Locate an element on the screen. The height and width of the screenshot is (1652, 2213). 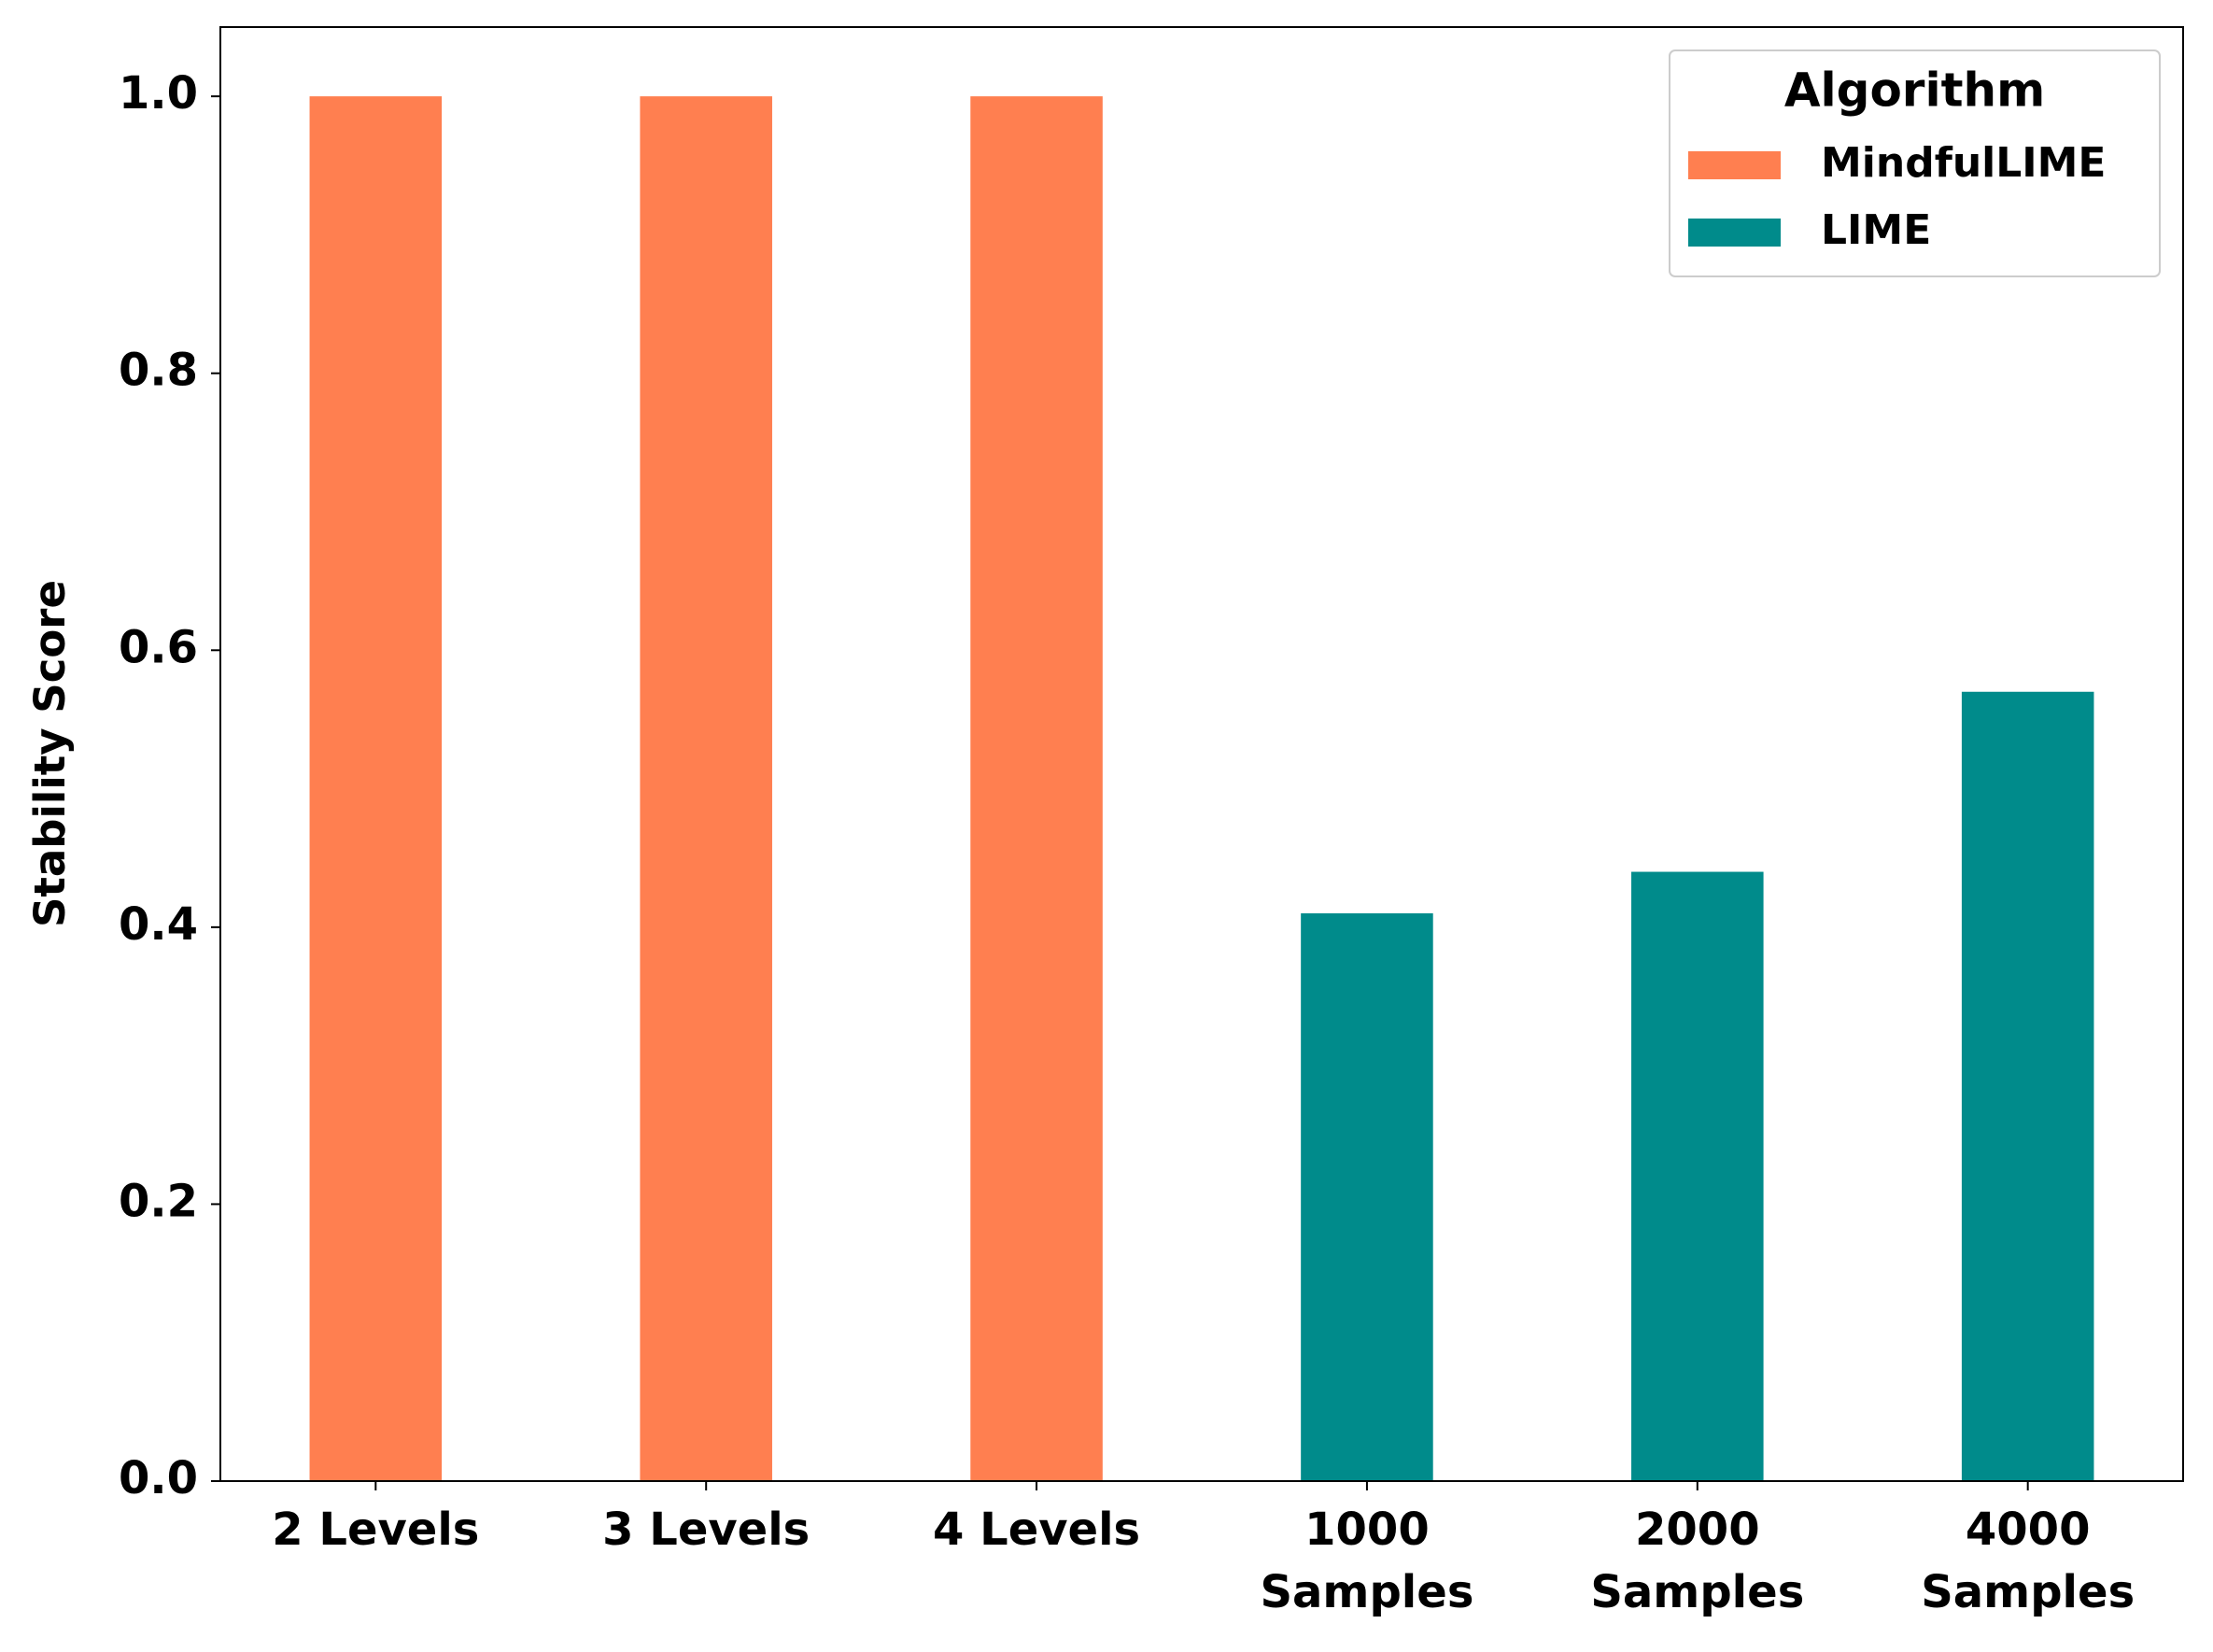
x-tick-label-line: 2 Levels is located at coordinates (376, 1530).